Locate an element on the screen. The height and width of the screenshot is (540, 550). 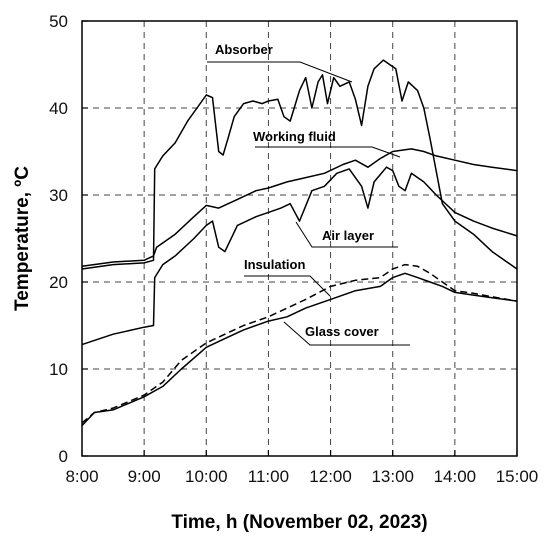
y-tick-label: 0 is located at coordinates (63, 456).